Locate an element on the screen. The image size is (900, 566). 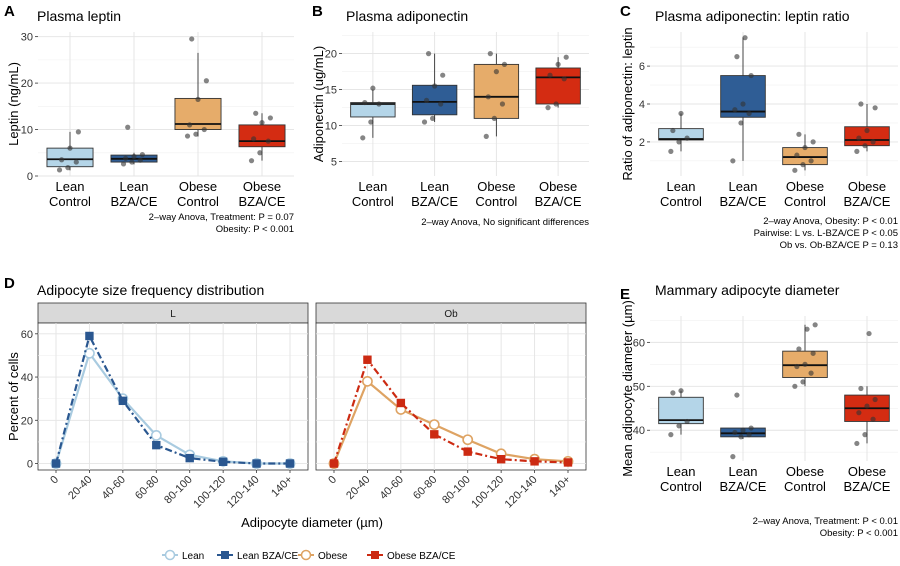
x-tick-label: Obese is located at coordinates (558, 186).